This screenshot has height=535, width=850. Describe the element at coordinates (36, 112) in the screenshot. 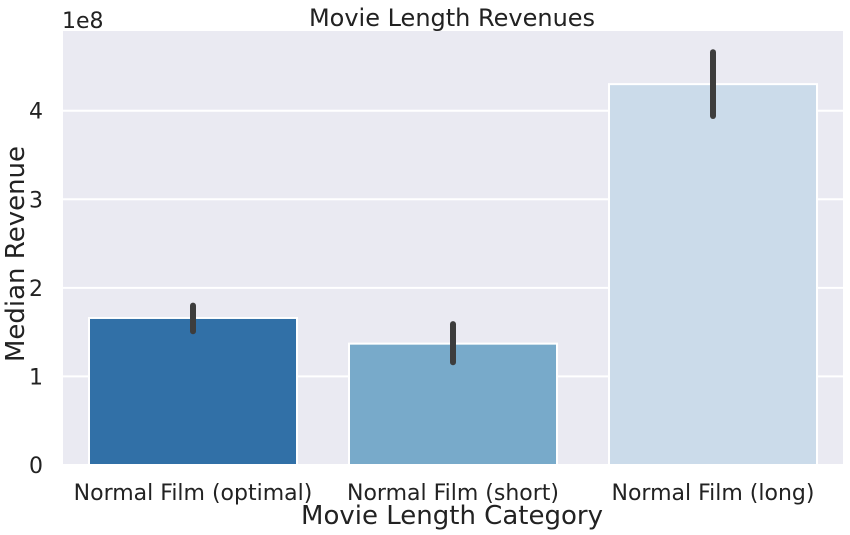

I see `y-tick-label: 4` at that location.